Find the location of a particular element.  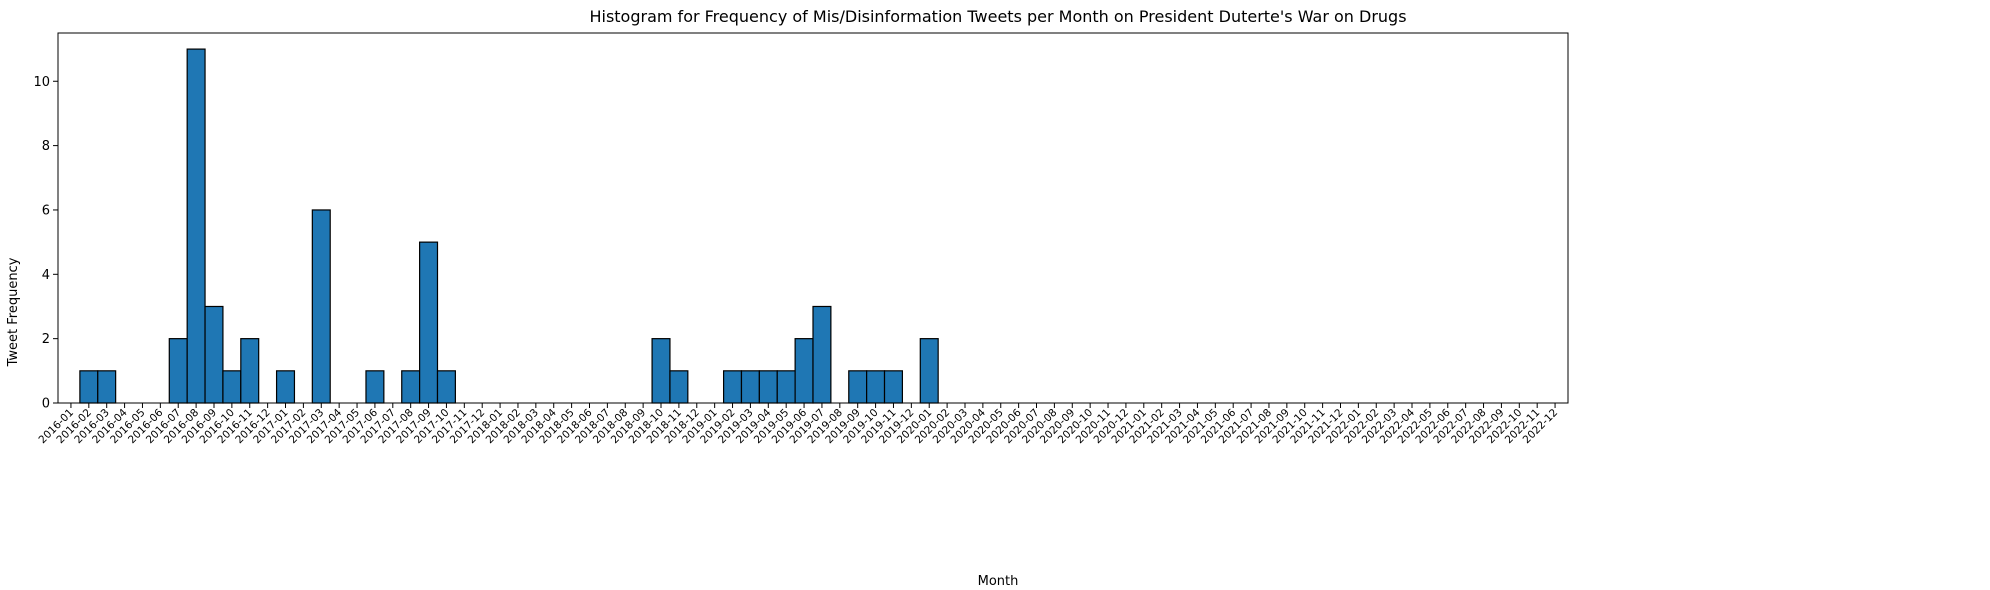

y-tick-label: 6 is located at coordinates (46, 210).